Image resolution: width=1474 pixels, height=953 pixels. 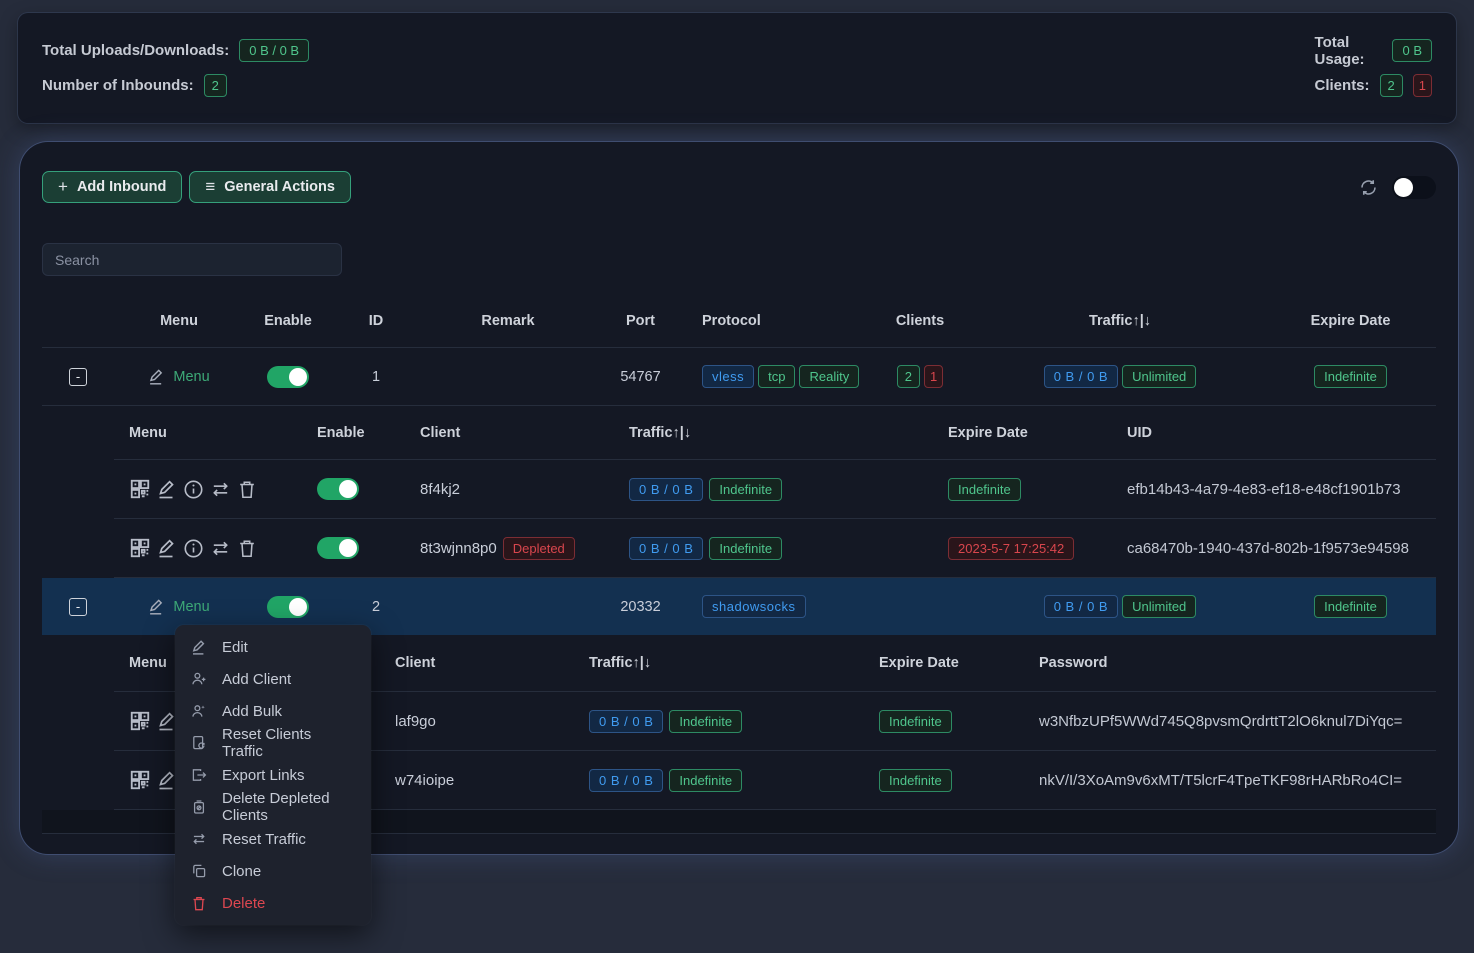 I want to click on reset-clients-traffic-icon, so click(x=199, y=743).